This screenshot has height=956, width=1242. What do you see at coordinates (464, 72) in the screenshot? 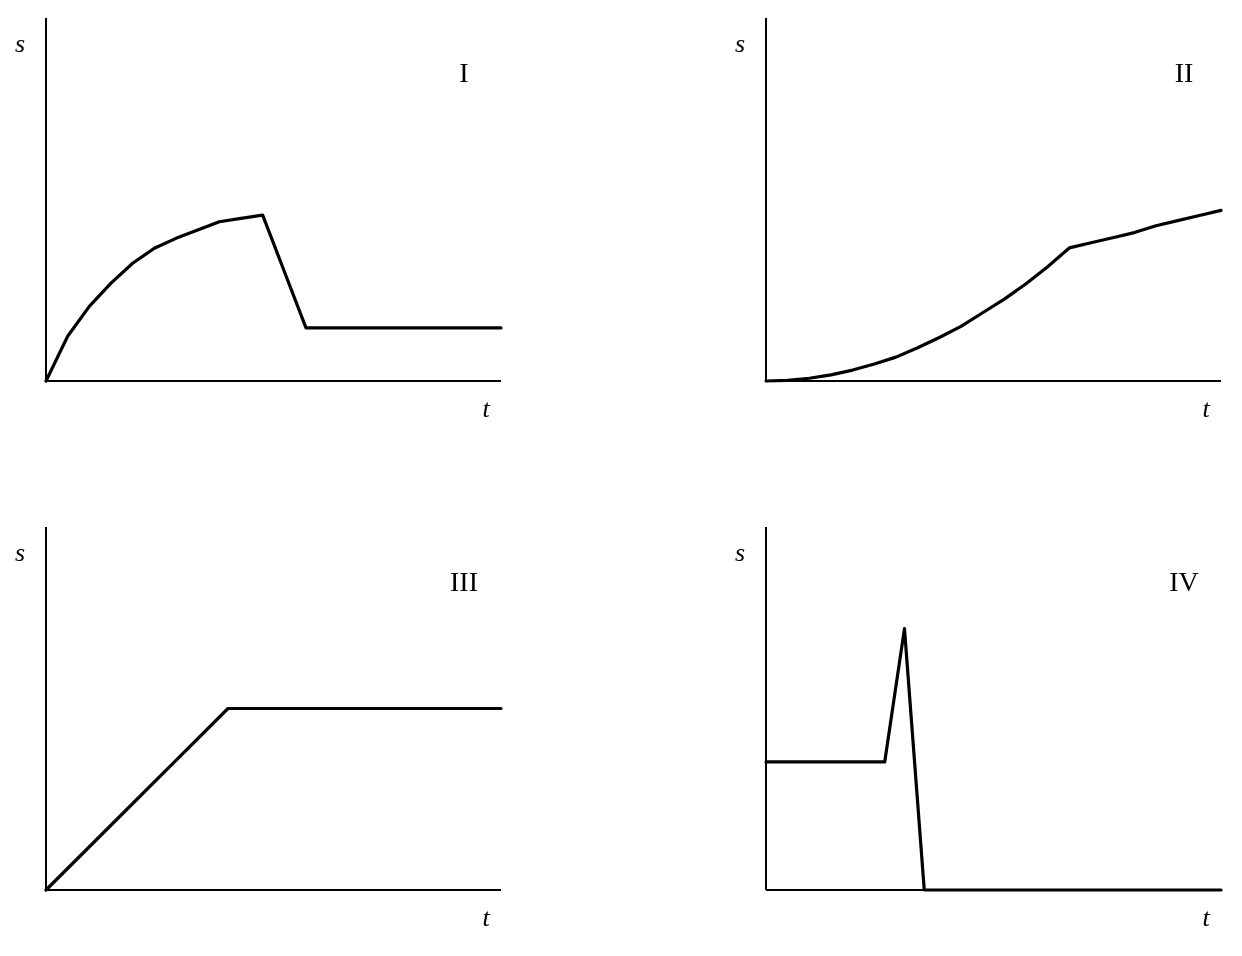
I see `chart-title: I` at bounding box center [464, 72].